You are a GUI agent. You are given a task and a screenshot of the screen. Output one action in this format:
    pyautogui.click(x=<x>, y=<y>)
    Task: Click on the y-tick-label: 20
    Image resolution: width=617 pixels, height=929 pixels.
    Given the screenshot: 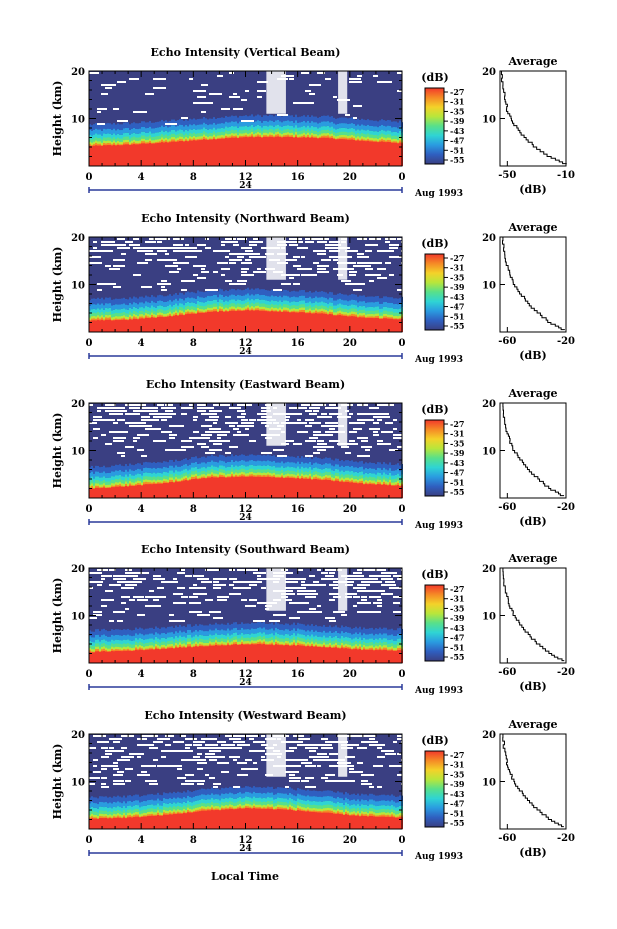 What is the action you would take?
    pyautogui.click(x=78, y=72)
    